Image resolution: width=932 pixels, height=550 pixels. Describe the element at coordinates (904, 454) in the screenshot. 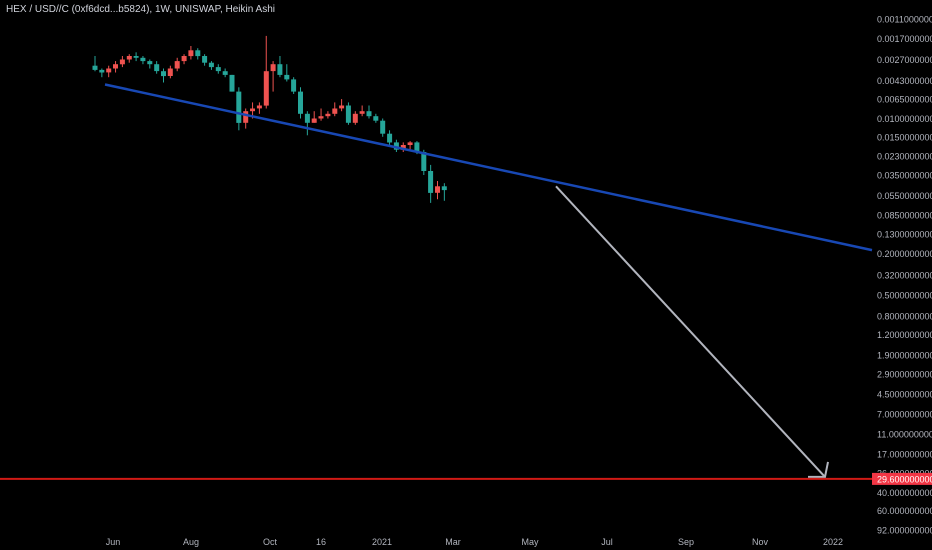

I see `y-tick-label: 17.0000000000` at that location.